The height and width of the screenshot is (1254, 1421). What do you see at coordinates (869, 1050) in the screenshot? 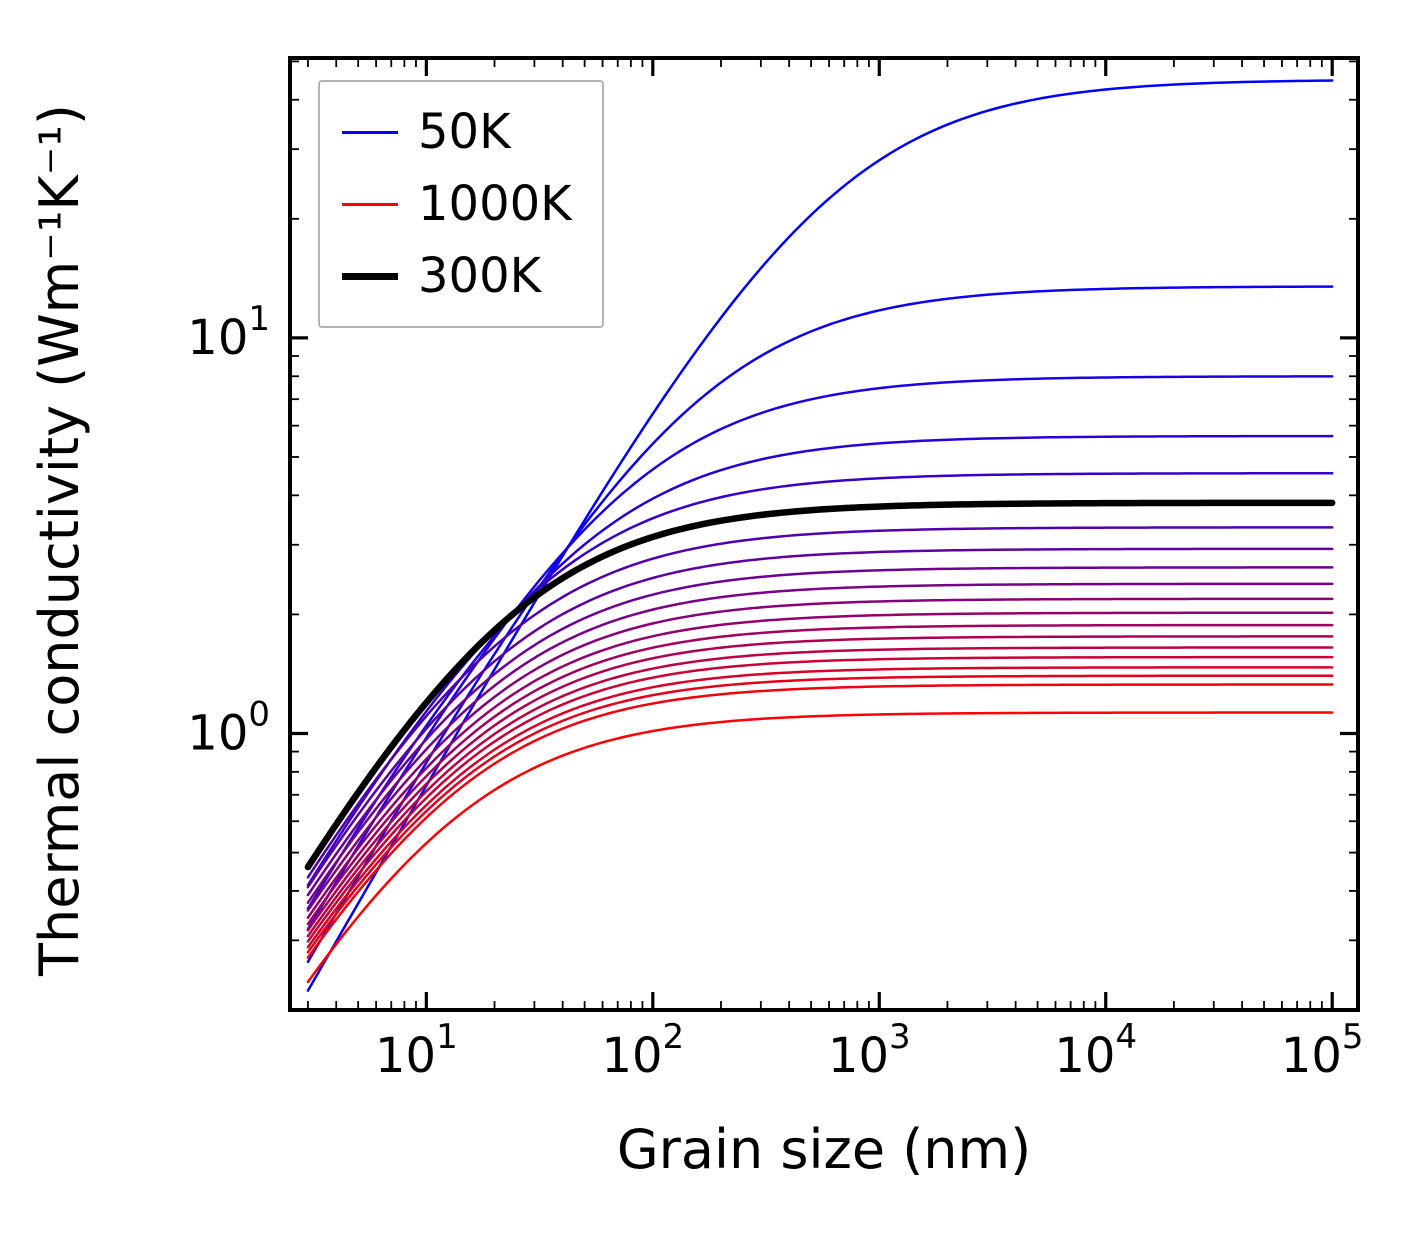
I see `x-tick-label-1e3: 10³` at bounding box center [869, 1050].